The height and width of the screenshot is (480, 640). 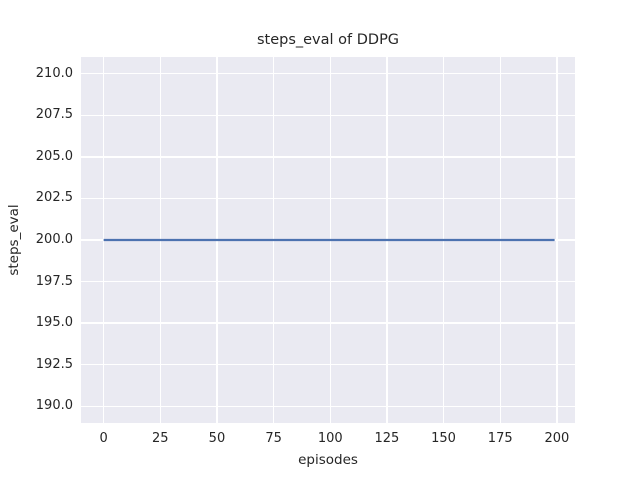 I want to click on series-layer, so click(x=329, y=240).